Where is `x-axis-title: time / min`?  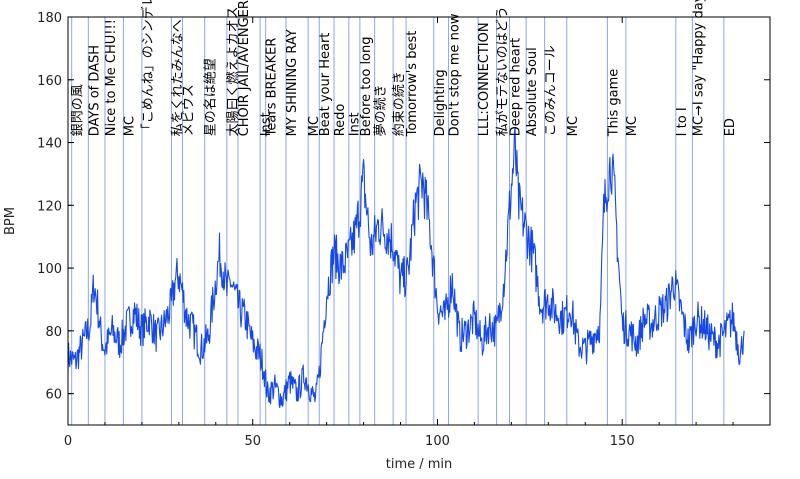
x-axis-title: time / min is located at coordinates (419, 464).